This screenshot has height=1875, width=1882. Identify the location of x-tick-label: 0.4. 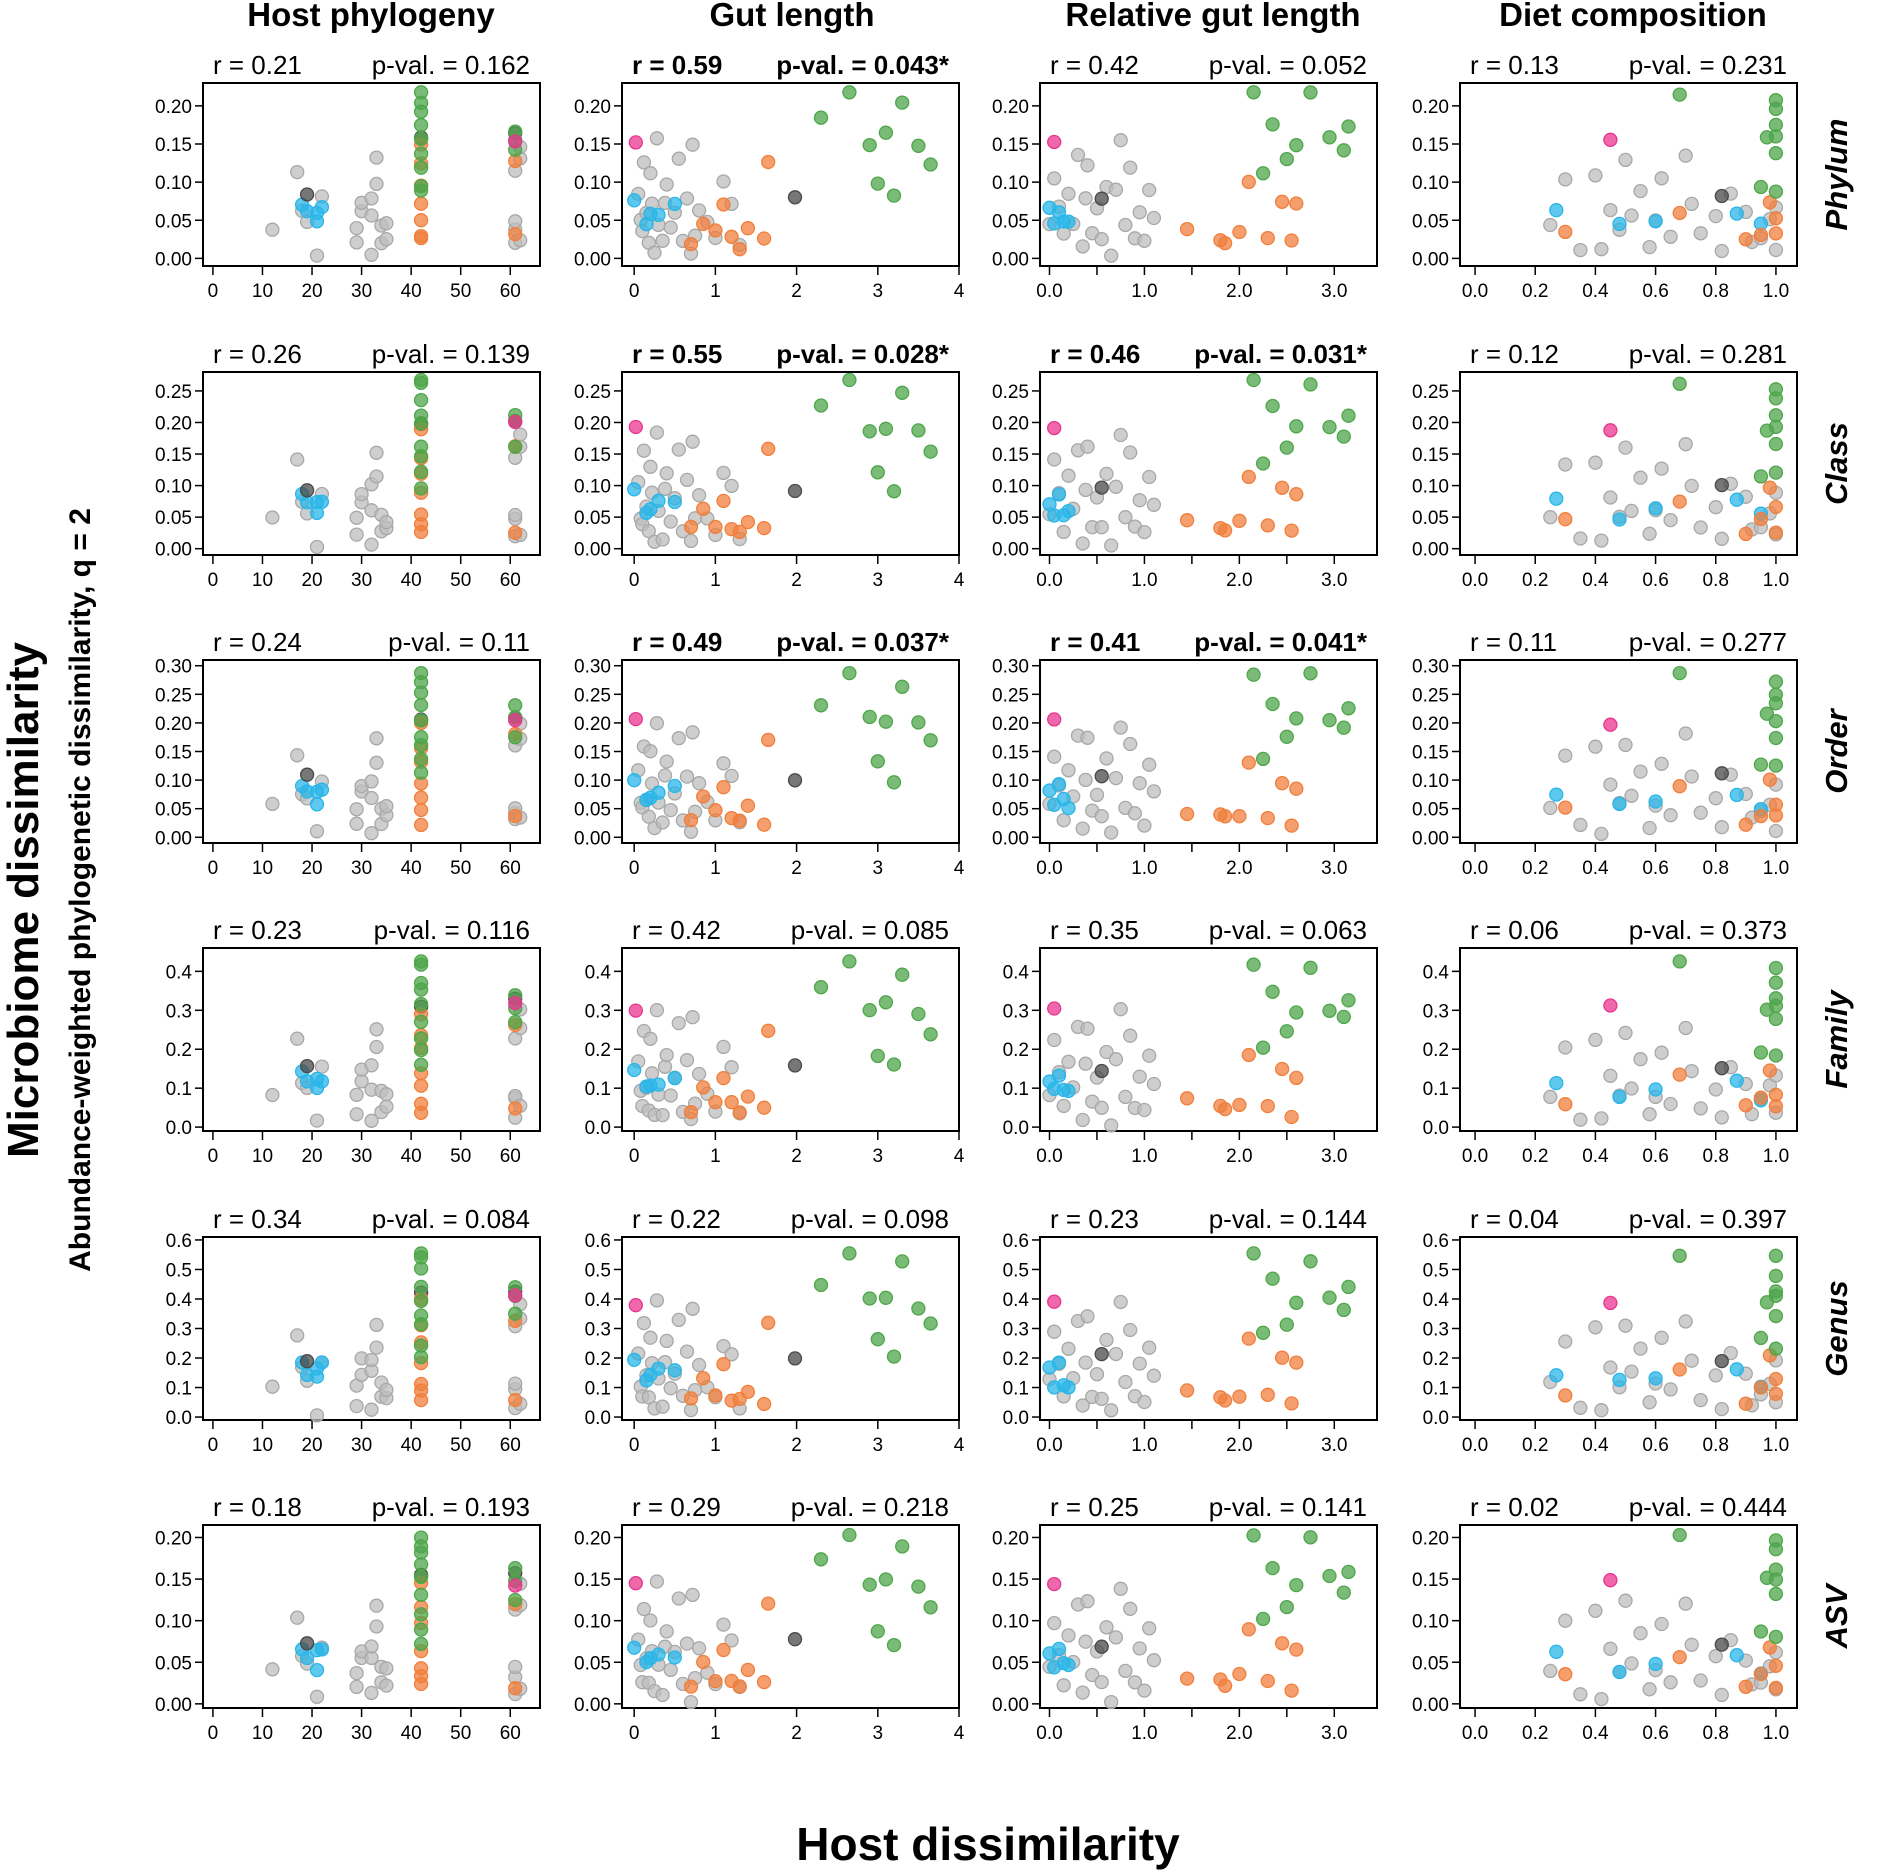
(1595, 1156).